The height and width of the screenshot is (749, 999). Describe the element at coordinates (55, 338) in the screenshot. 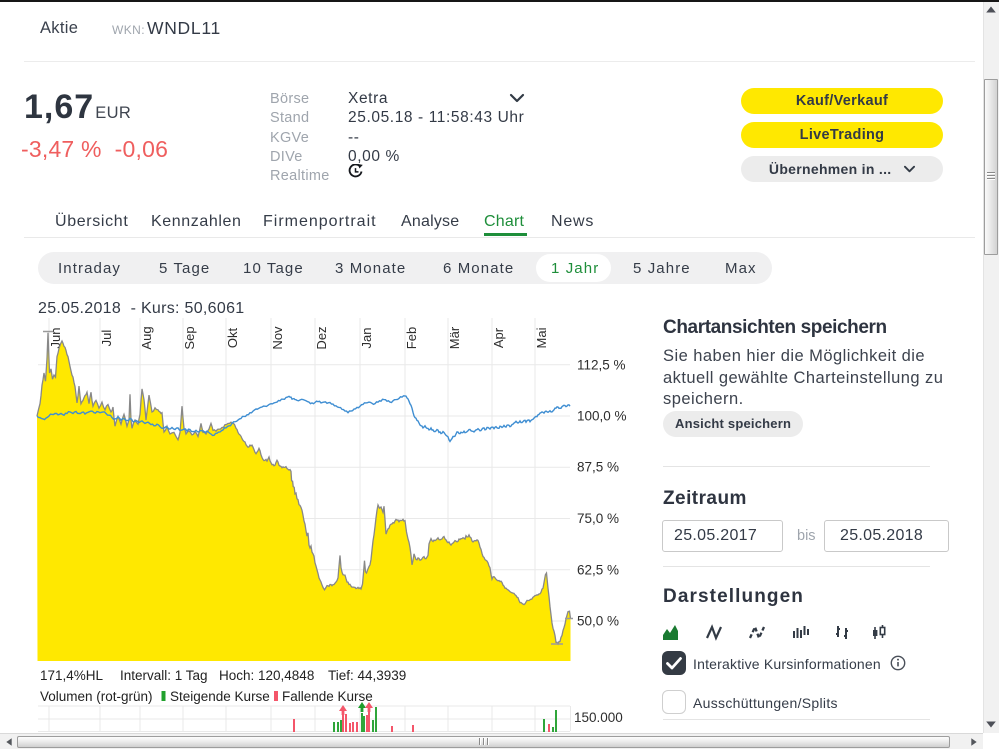

I see `svg-text: Jun` at that location.